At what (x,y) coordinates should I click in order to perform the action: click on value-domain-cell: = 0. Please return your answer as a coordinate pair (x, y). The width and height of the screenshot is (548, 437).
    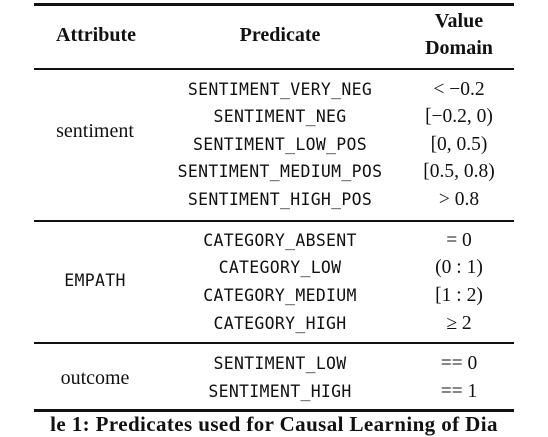
    Looking at the image, I should click on (459, 240).